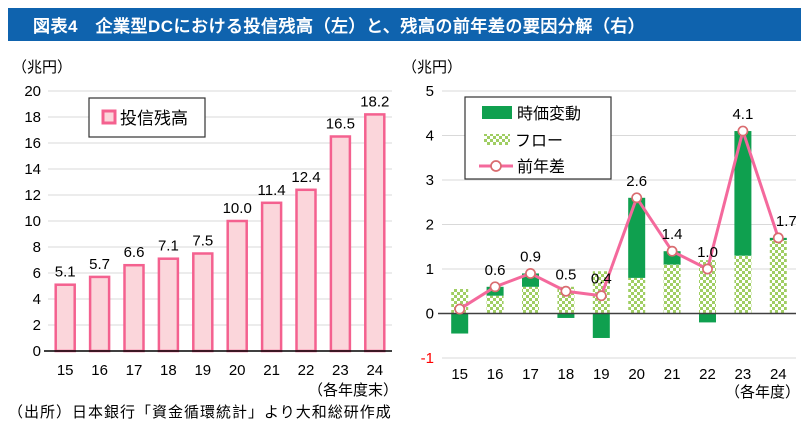  Describe the element at coordinates (32, 195) in the screenshot. I see `y-tick-label: 12` at that location.